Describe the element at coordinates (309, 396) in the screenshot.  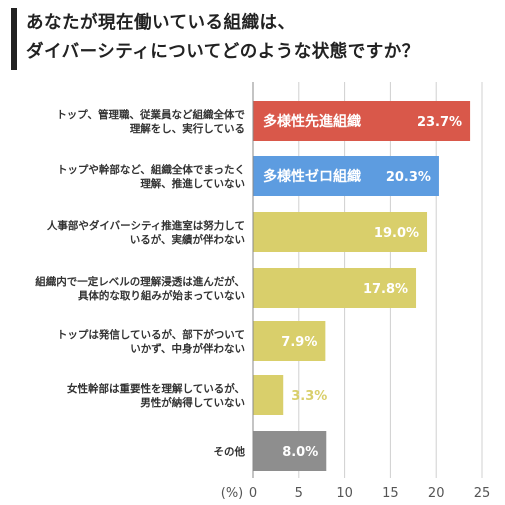
I see `data-label-5: 3.3%` at that location.